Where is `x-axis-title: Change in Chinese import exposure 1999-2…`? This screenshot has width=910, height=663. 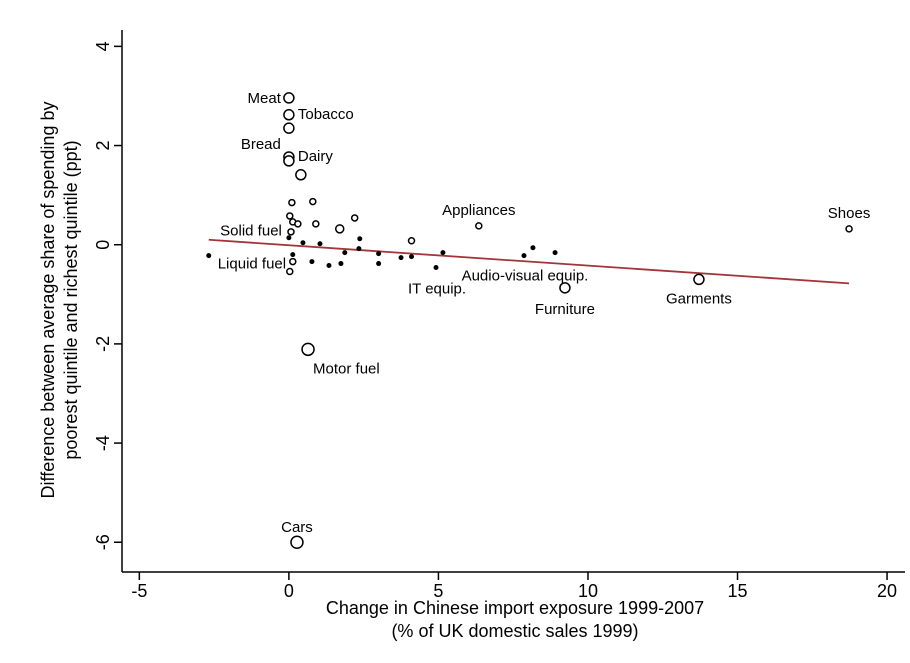
x-axis-title: Change in Chinese import exposure 1999-2… is located at coordinates (515, 608).